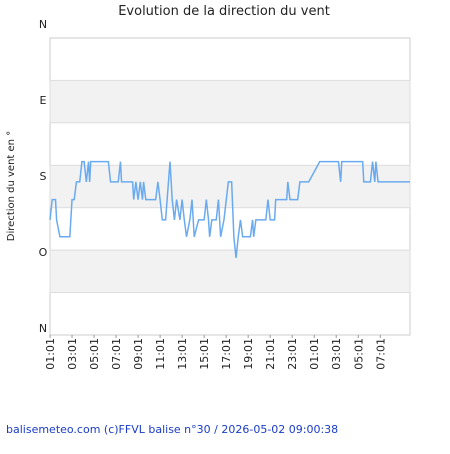  I want to click on x-tick-label: 13:01, so click(182, 354).